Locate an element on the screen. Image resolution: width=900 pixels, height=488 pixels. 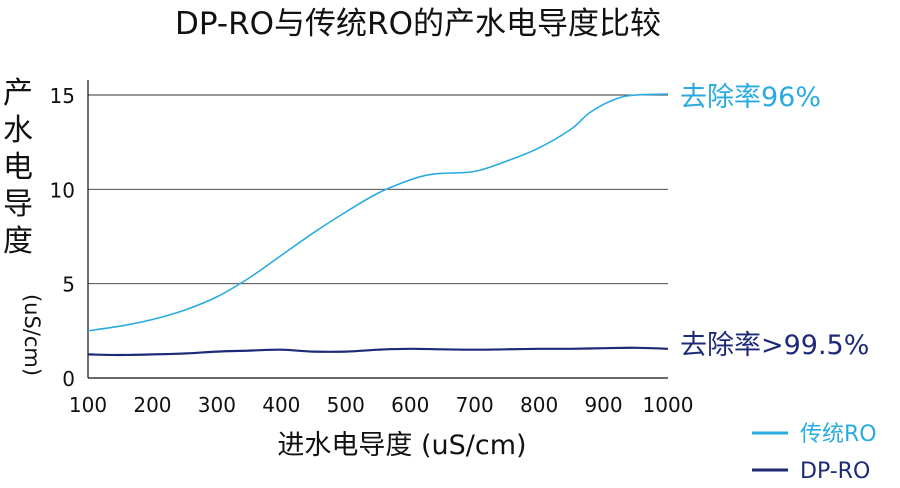
y-label-char: 水 is located at coordinates (18, 130).